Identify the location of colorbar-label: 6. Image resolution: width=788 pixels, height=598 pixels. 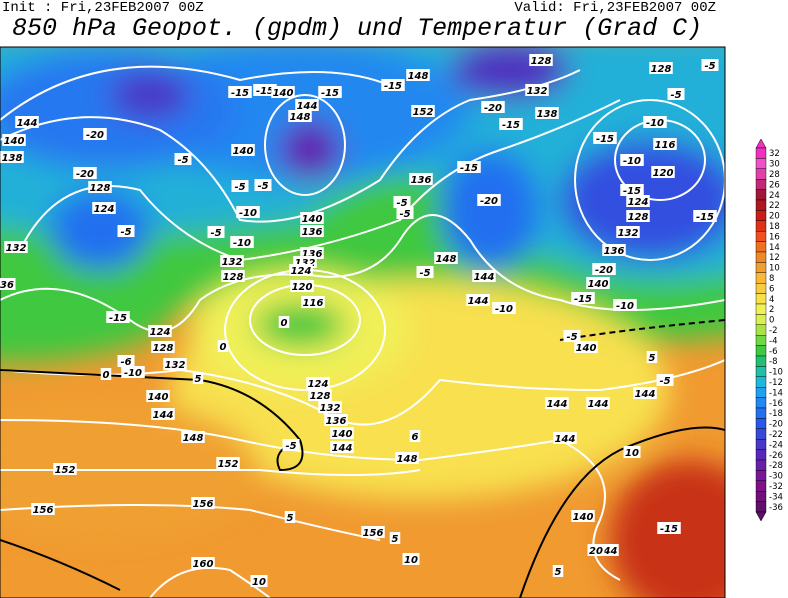
(771, 289).